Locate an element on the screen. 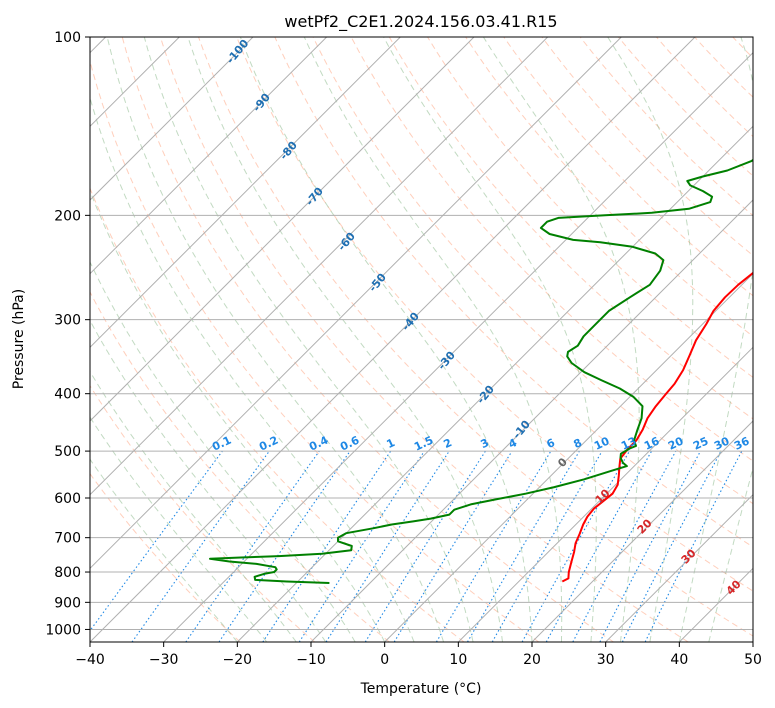 This screenshot has width=775, height=708. y-tick-label: 500 is located at coordinates (67, 452).